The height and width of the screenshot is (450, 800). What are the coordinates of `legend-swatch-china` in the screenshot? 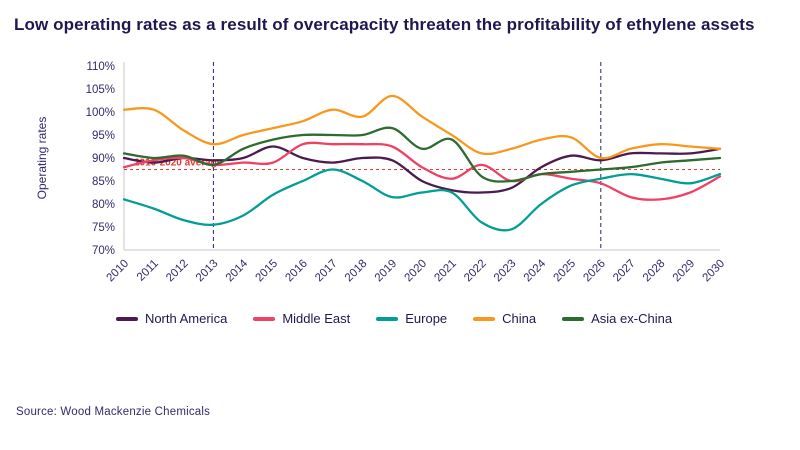 It's located at (484, 319).